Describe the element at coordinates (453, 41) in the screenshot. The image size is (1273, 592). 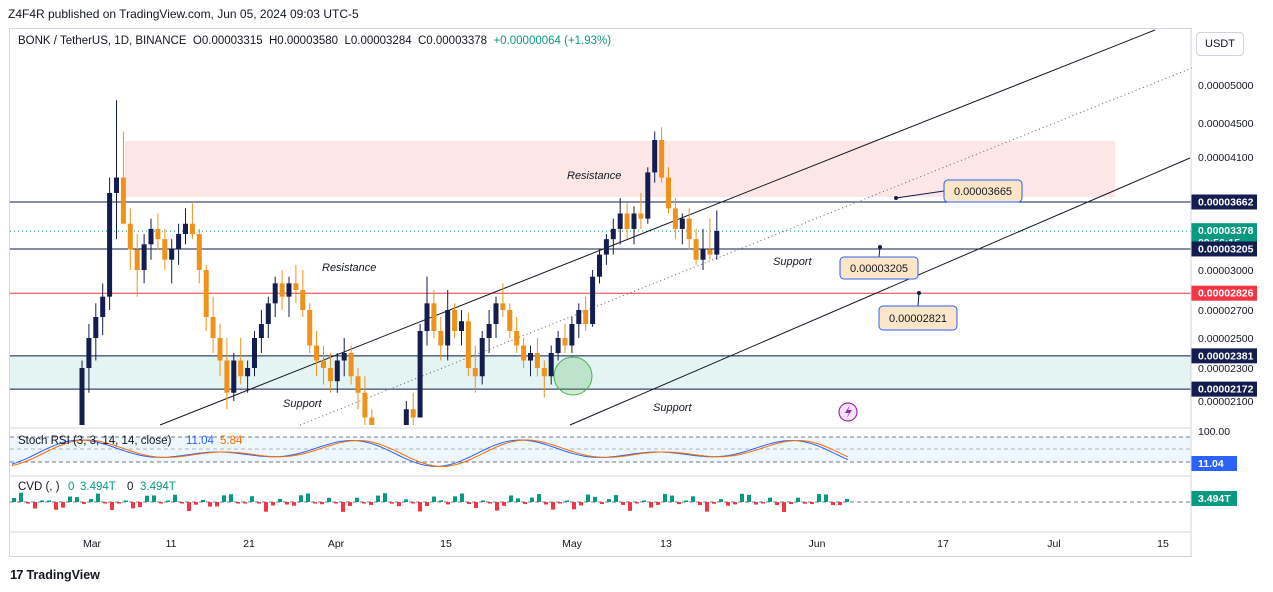
I see `legend-close: C0.00003378` at that location.